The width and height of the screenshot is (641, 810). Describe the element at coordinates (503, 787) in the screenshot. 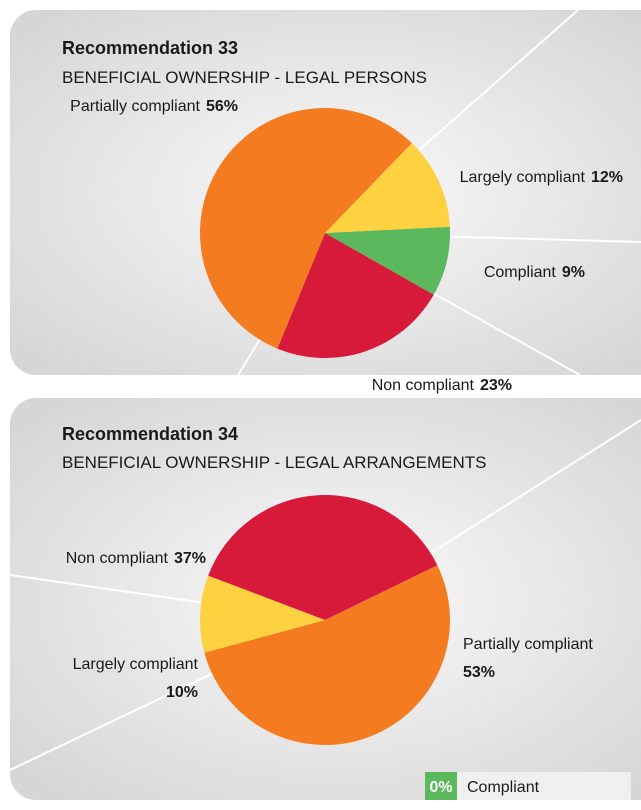

I see `legend-label: Compliant` at that location.